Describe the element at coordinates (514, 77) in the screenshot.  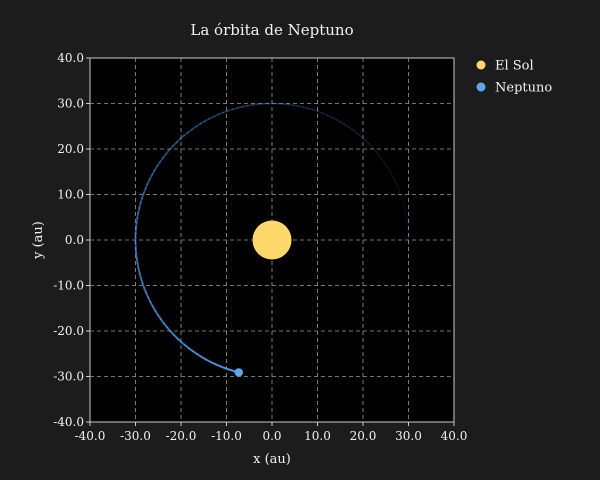
I see `legend: El Sol Neptuno` at that location.